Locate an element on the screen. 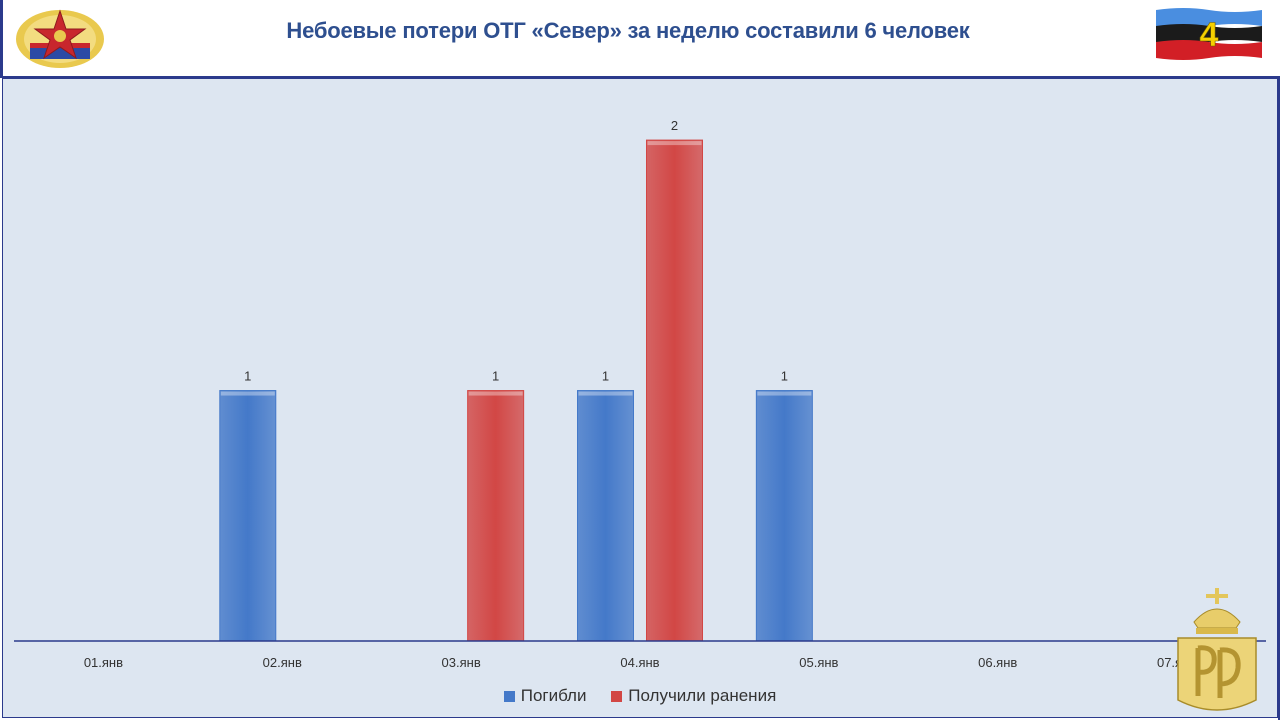 This screenshot has height=720, width=1280. bar-killed-02.янв is located at coordinates (248, 516).